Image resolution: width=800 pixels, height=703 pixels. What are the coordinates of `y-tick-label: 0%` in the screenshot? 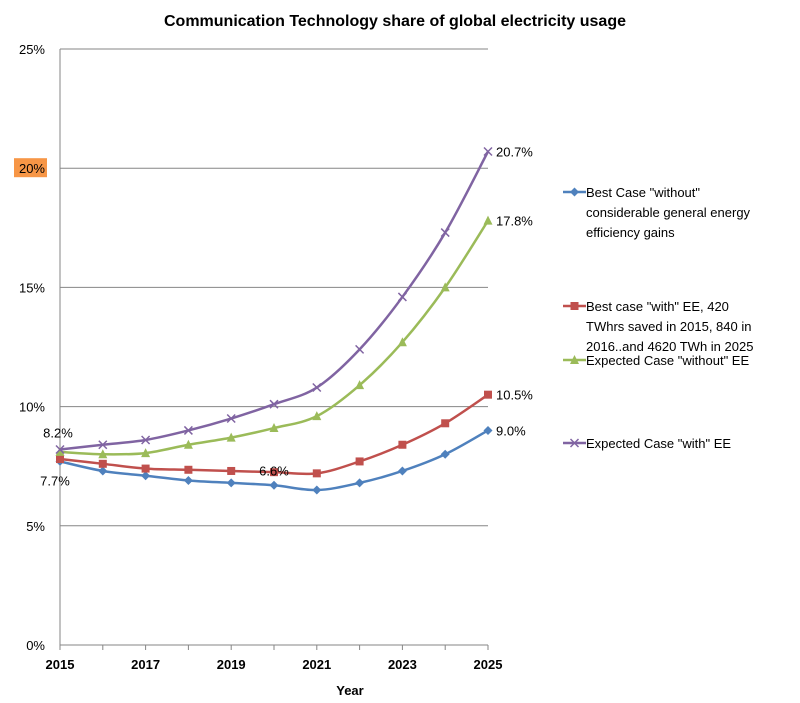 It's located at (35, 645).